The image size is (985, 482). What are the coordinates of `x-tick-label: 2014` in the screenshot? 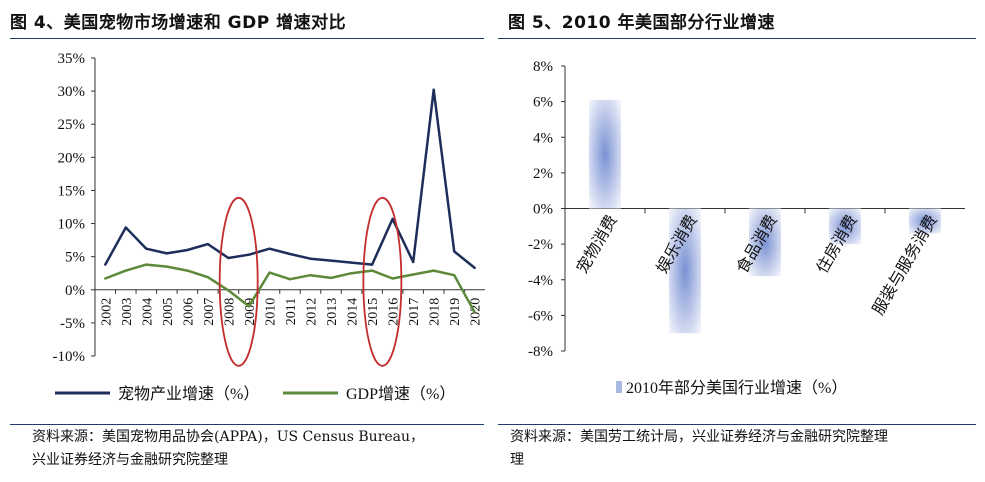 It's located at (353, 312).